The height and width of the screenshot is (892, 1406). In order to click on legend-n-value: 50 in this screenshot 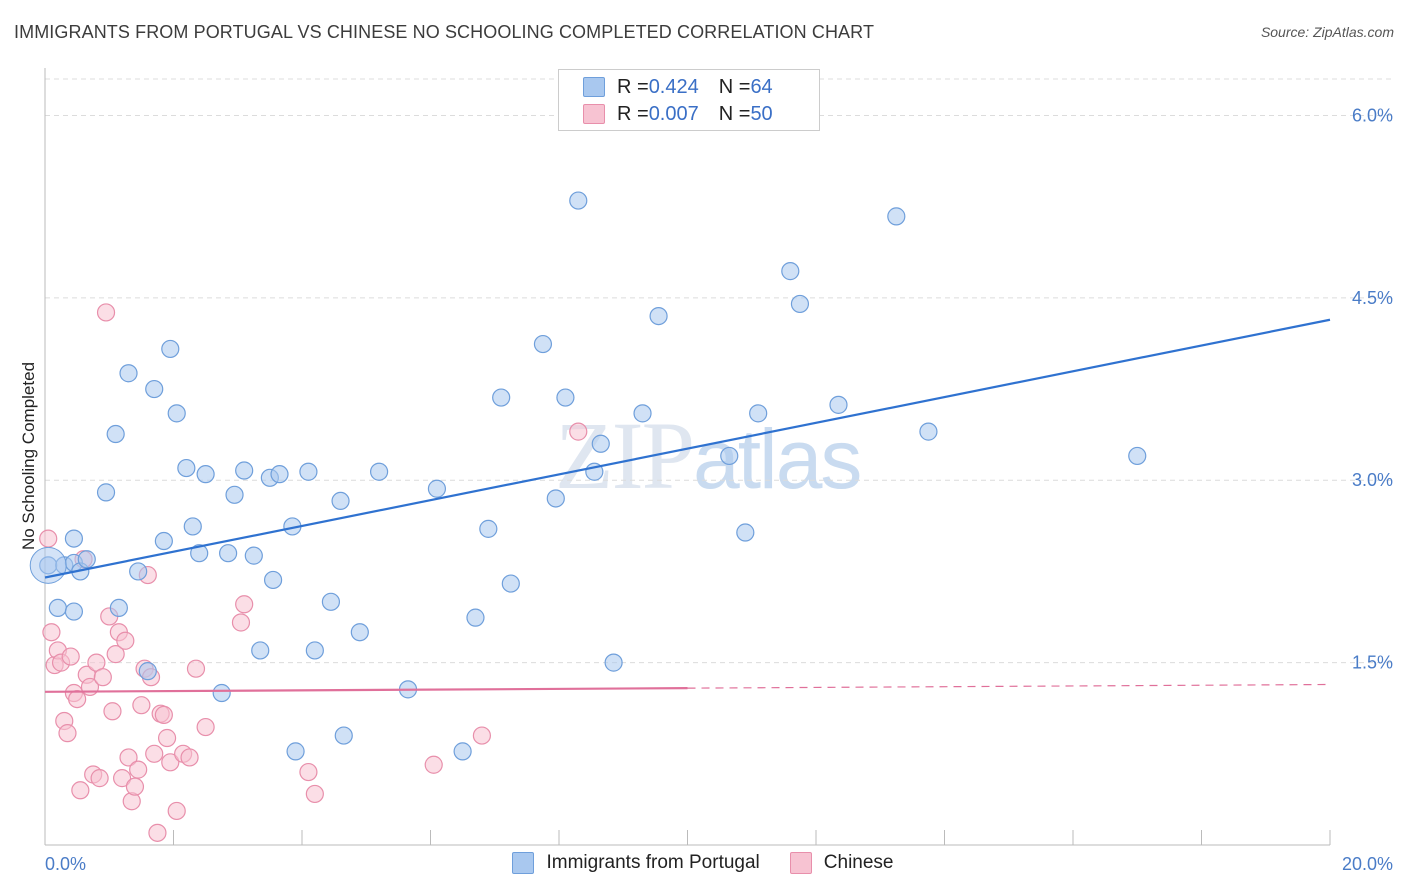, I will do `click(761, 113)`.